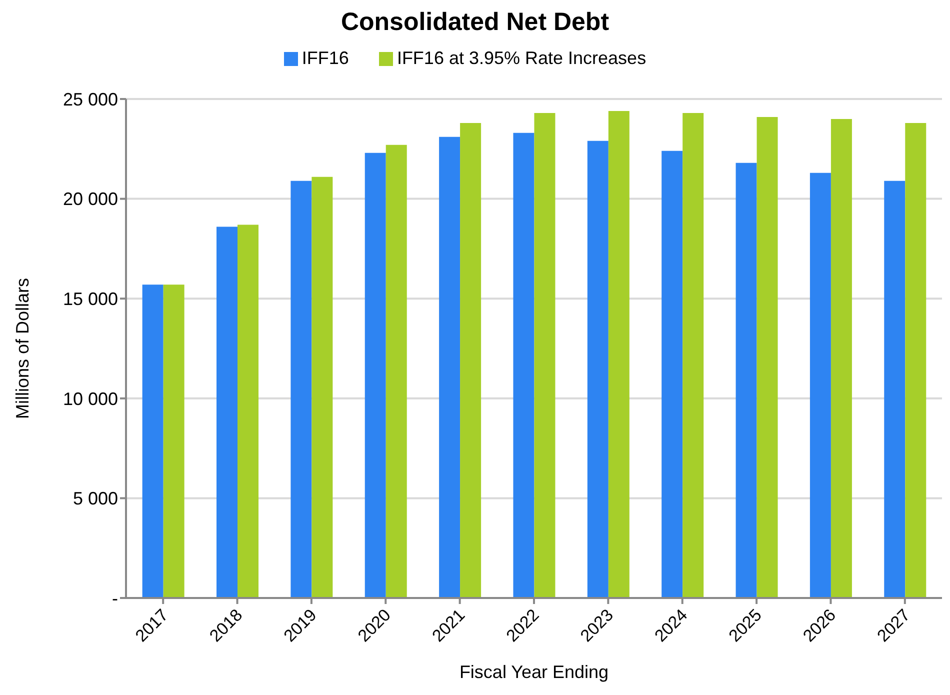 This screenshot has width=950, height=695. Describe the element at coordinates (90, 298) in the screenshot. I see `y-tick-label: 15 000` at that location.